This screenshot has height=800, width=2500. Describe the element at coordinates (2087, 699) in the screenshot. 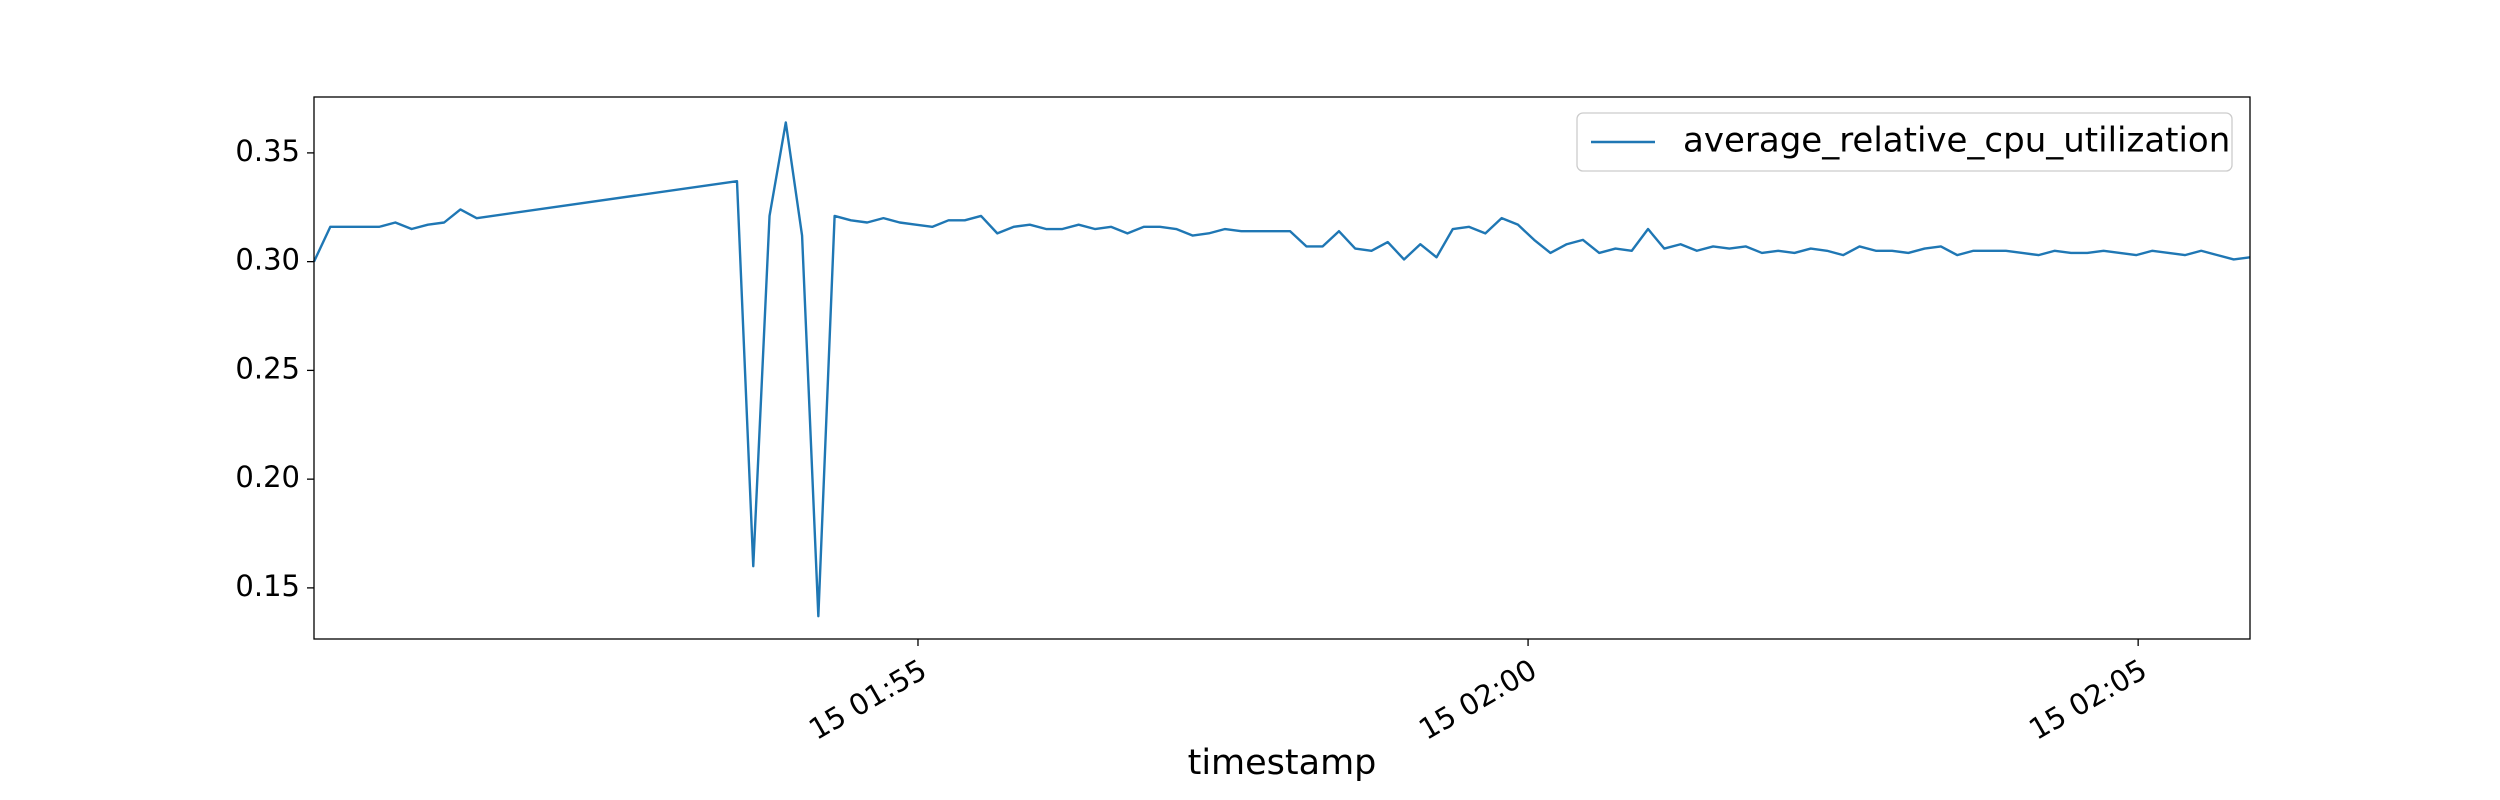

I see `x-tick-label: 15 02:05` at that location.